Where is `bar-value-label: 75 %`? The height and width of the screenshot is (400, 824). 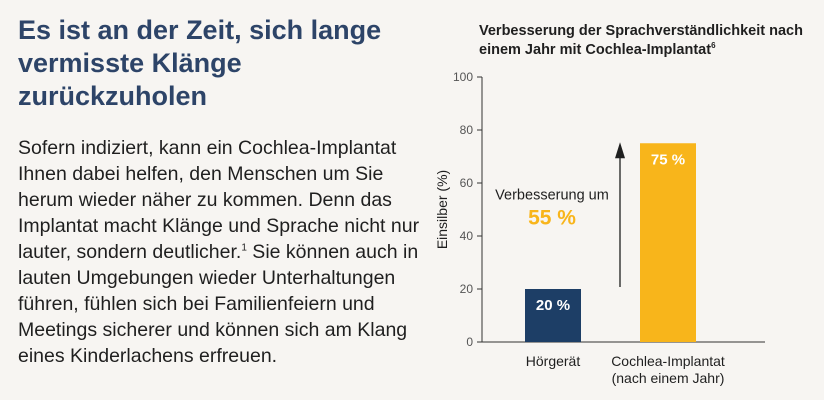
bar-value-label: 75 % is located at coordinates (668, 159).